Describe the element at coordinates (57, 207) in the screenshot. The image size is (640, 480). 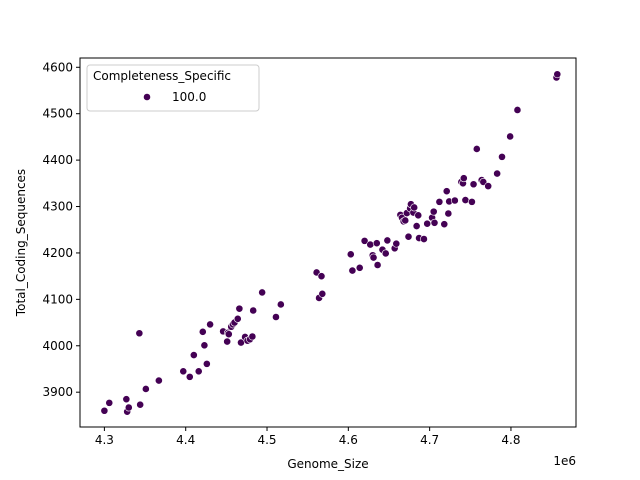
I see `y-tick-label: 4300` at that location.